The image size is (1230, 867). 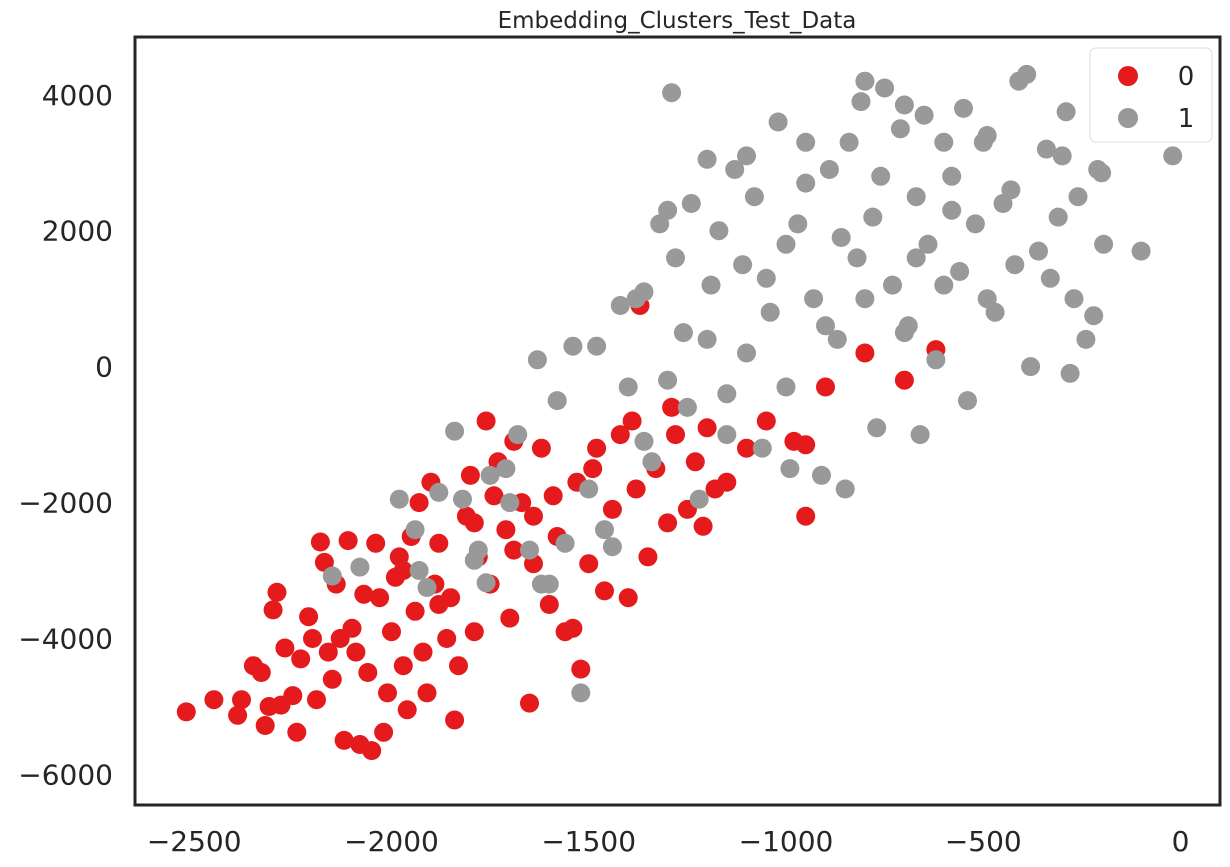 What do you see at coordinates (1151, 95) in the screenshot?
I see `legend: 01` at bounding box center [1151, 95].